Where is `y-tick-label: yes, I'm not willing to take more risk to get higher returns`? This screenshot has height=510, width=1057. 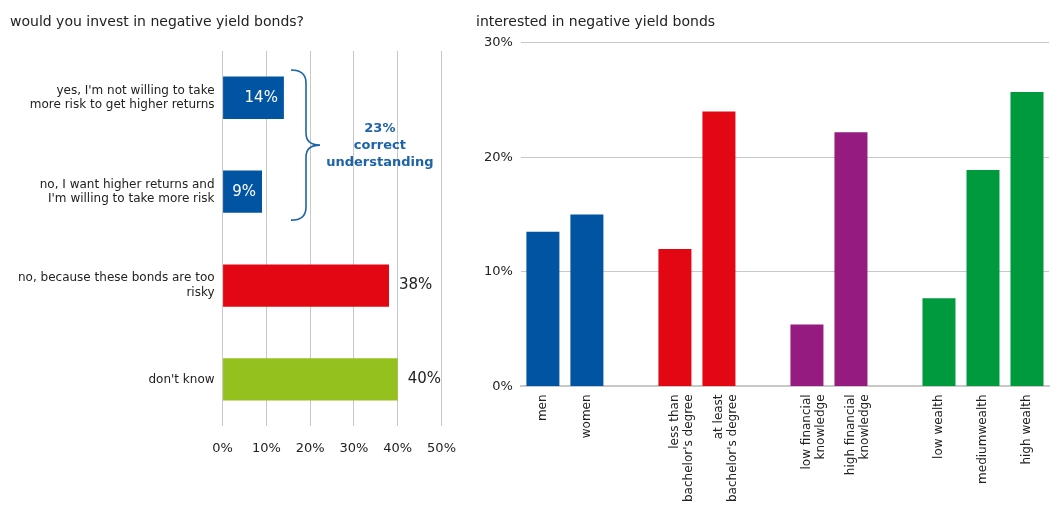
y-tick-label: yes, I'm not willing to take more risk to get higher returns is located at coordinates (122, 97).